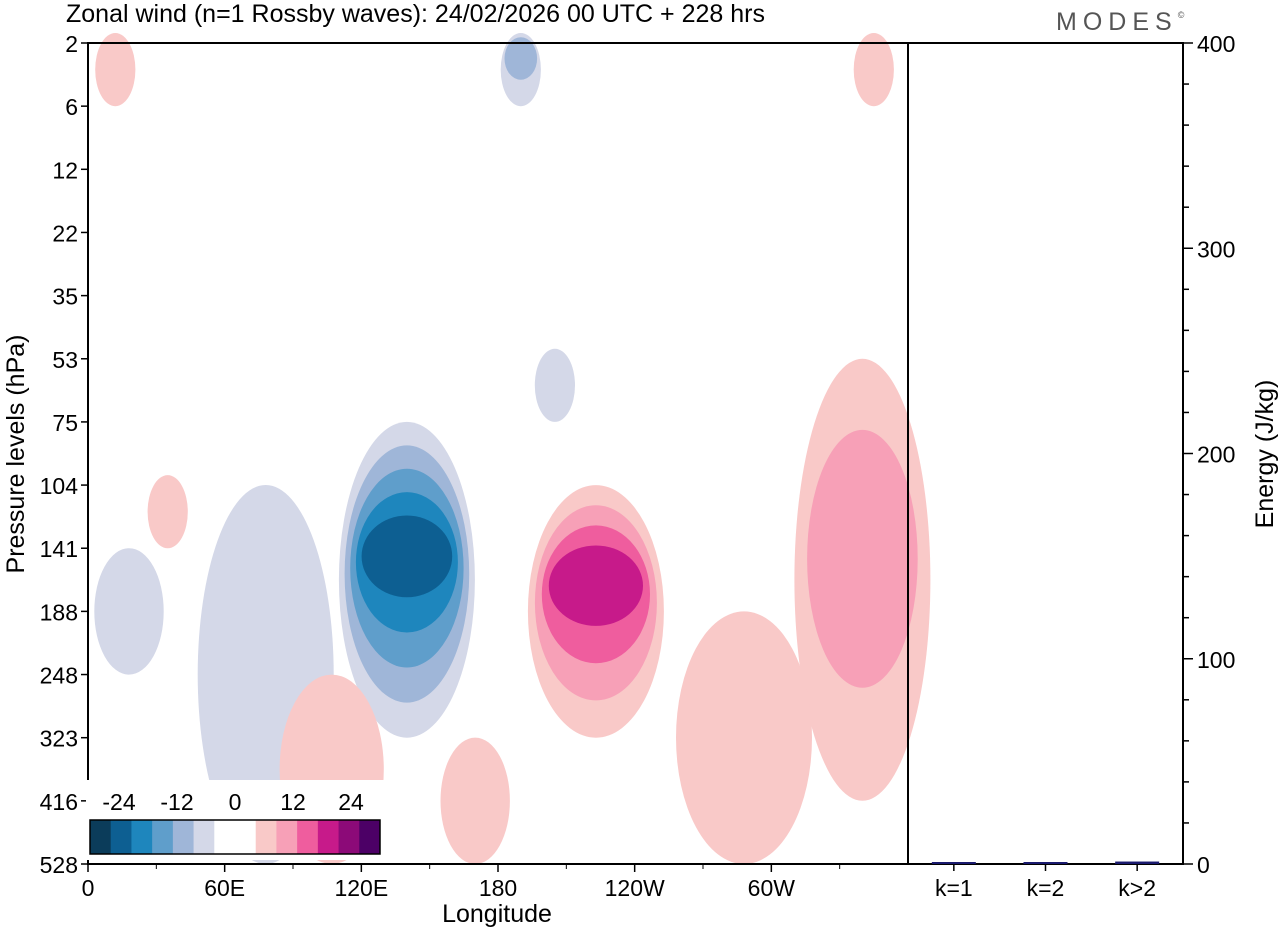 The height and width of the screenshot is (930, 1280). I want to click on x-axis-label: Longitude, so click(497, 914).